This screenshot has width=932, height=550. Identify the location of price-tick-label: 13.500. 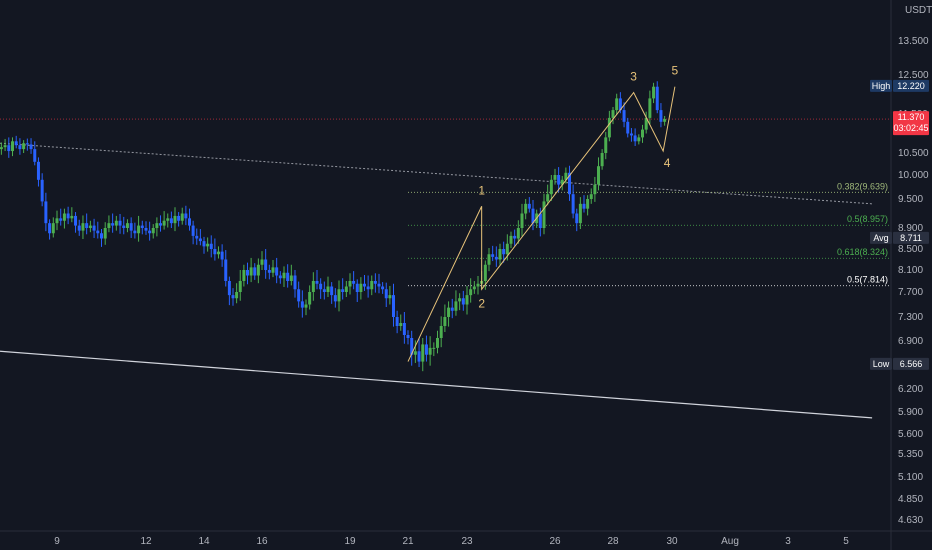
(913, 41).